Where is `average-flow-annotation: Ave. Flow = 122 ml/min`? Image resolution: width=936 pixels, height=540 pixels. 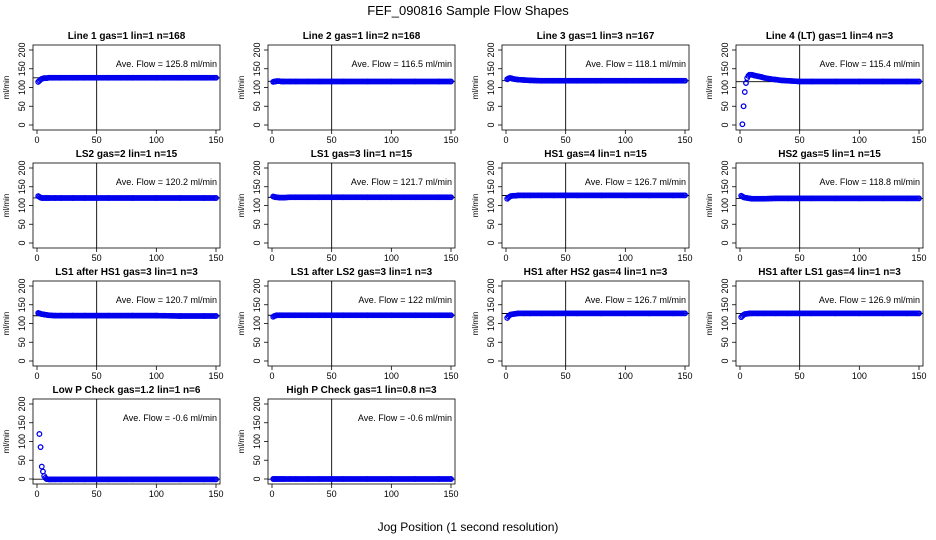 average-flow-annotation: Ave. Flow = 122 ml/min is located at coordinates (405, 300).